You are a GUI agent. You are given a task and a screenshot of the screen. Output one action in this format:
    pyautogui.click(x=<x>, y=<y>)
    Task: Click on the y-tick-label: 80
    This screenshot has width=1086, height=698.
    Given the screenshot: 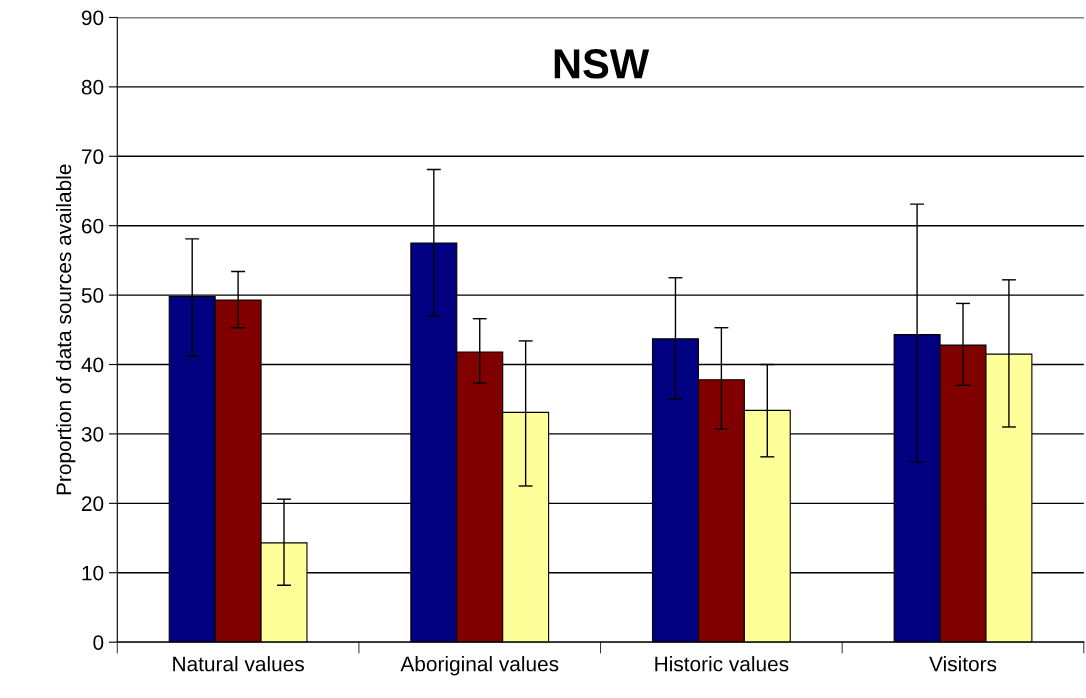 What is the action you would take?
    pyautogui.click(x=92, y=87)
    